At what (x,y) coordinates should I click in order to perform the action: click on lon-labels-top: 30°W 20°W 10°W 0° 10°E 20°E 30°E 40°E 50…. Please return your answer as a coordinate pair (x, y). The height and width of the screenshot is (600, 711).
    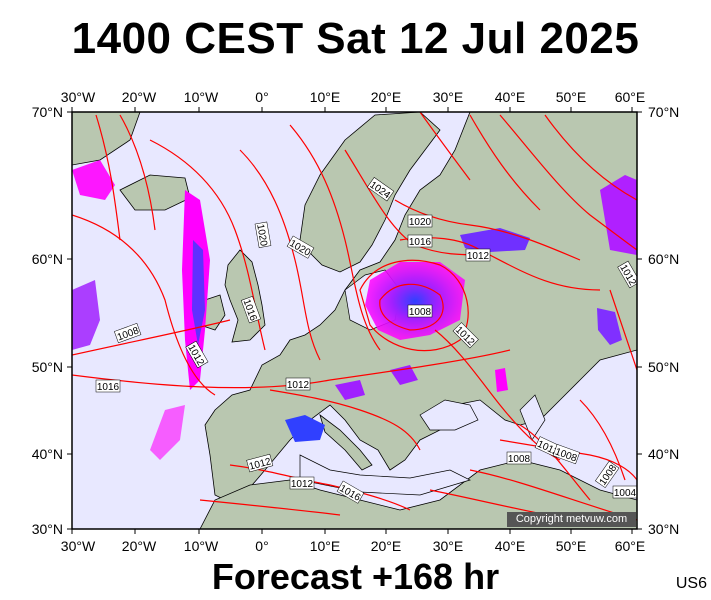
    Looking at the image, I should click on (353, 97).